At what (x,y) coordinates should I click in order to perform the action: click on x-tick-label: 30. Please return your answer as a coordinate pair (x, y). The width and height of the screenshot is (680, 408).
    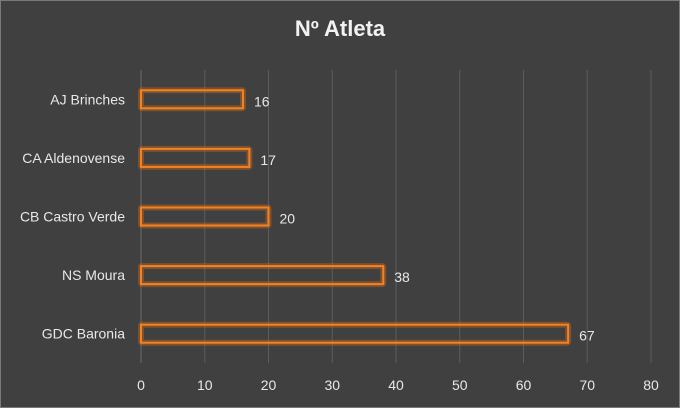
    Looking at the image, I should click on (332, 385).